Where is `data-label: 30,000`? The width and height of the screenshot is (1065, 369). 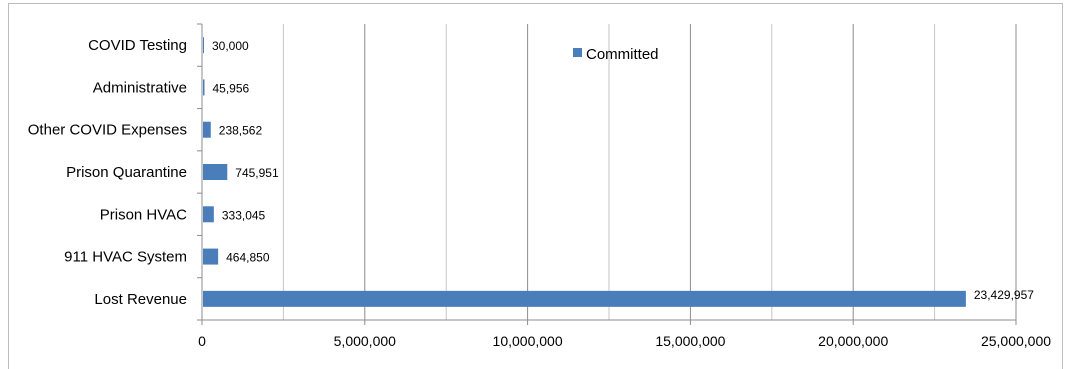 data-label: 30,000 is located at coordinates (230, 46).